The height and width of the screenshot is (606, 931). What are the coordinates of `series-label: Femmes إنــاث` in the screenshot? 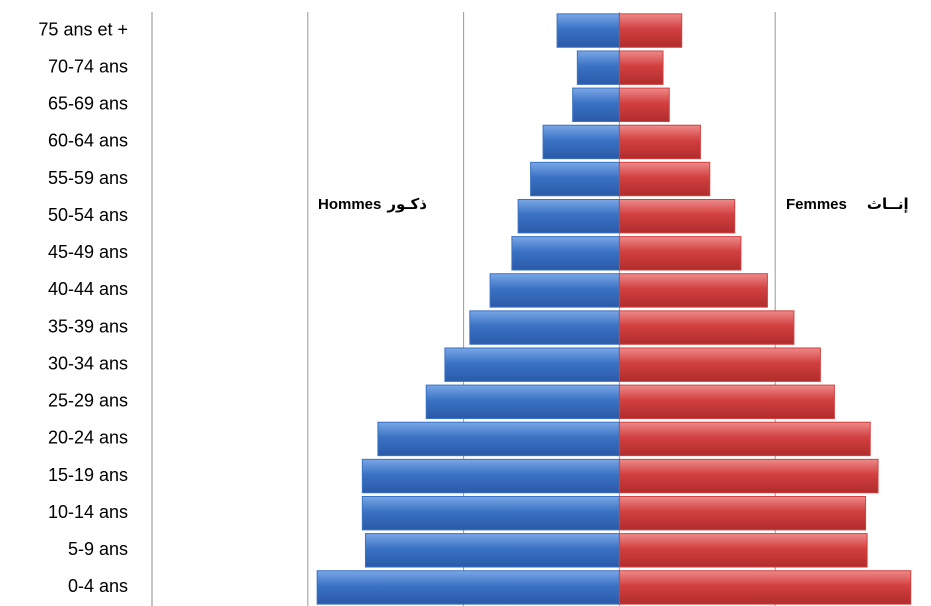 It's located at (847, 204).